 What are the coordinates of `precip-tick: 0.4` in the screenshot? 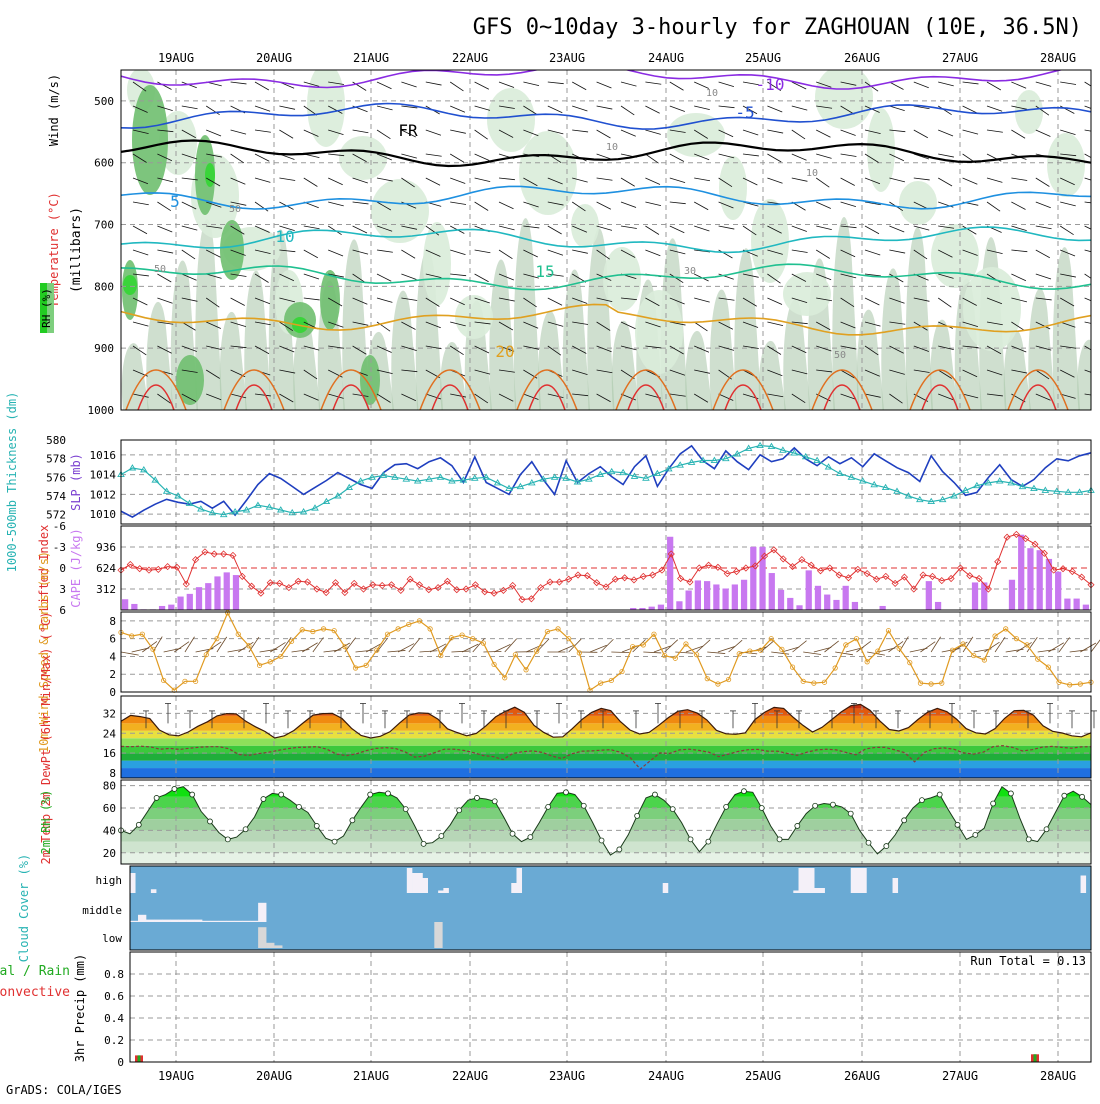 It's located at (114, 1018).